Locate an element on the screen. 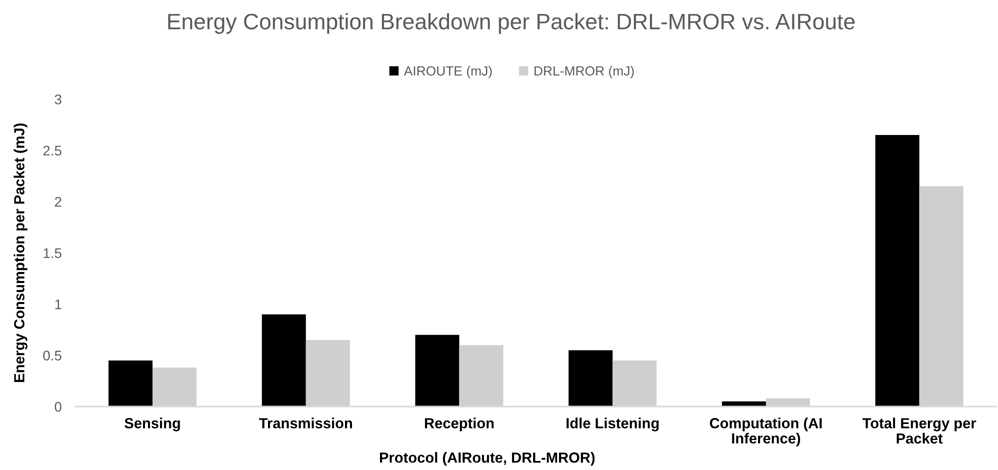 This screenshot has width=998, height=470. y-tick-label: 0 is located at coordinates (58, 407).